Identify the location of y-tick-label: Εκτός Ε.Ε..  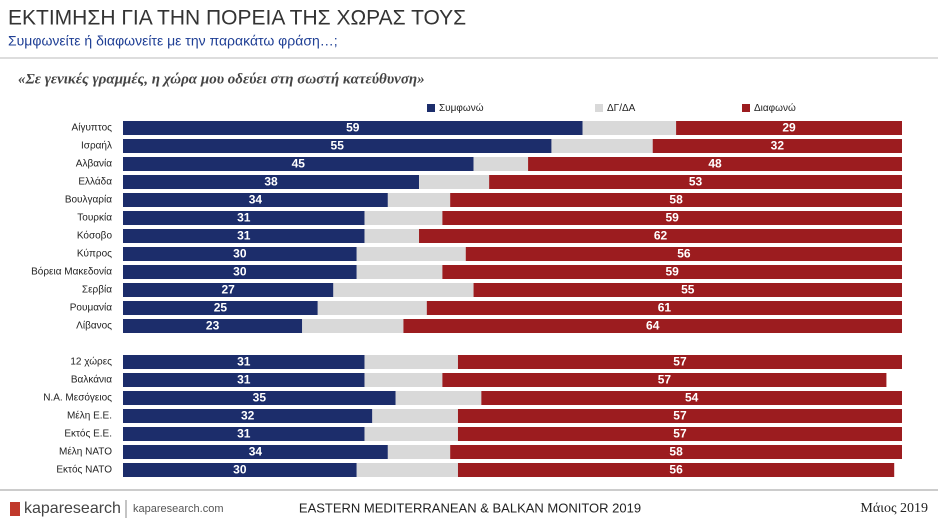
(88, 434).